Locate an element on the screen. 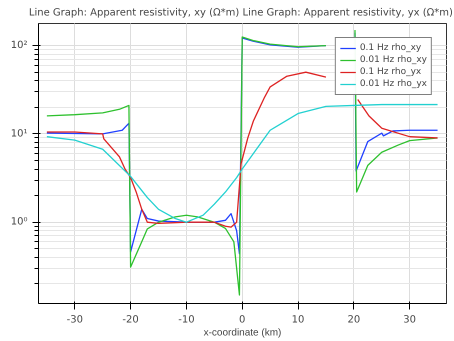 The height and width of the screenshot is (341, 454). y-tick-label: 10² is located at coordinates (19, 46).